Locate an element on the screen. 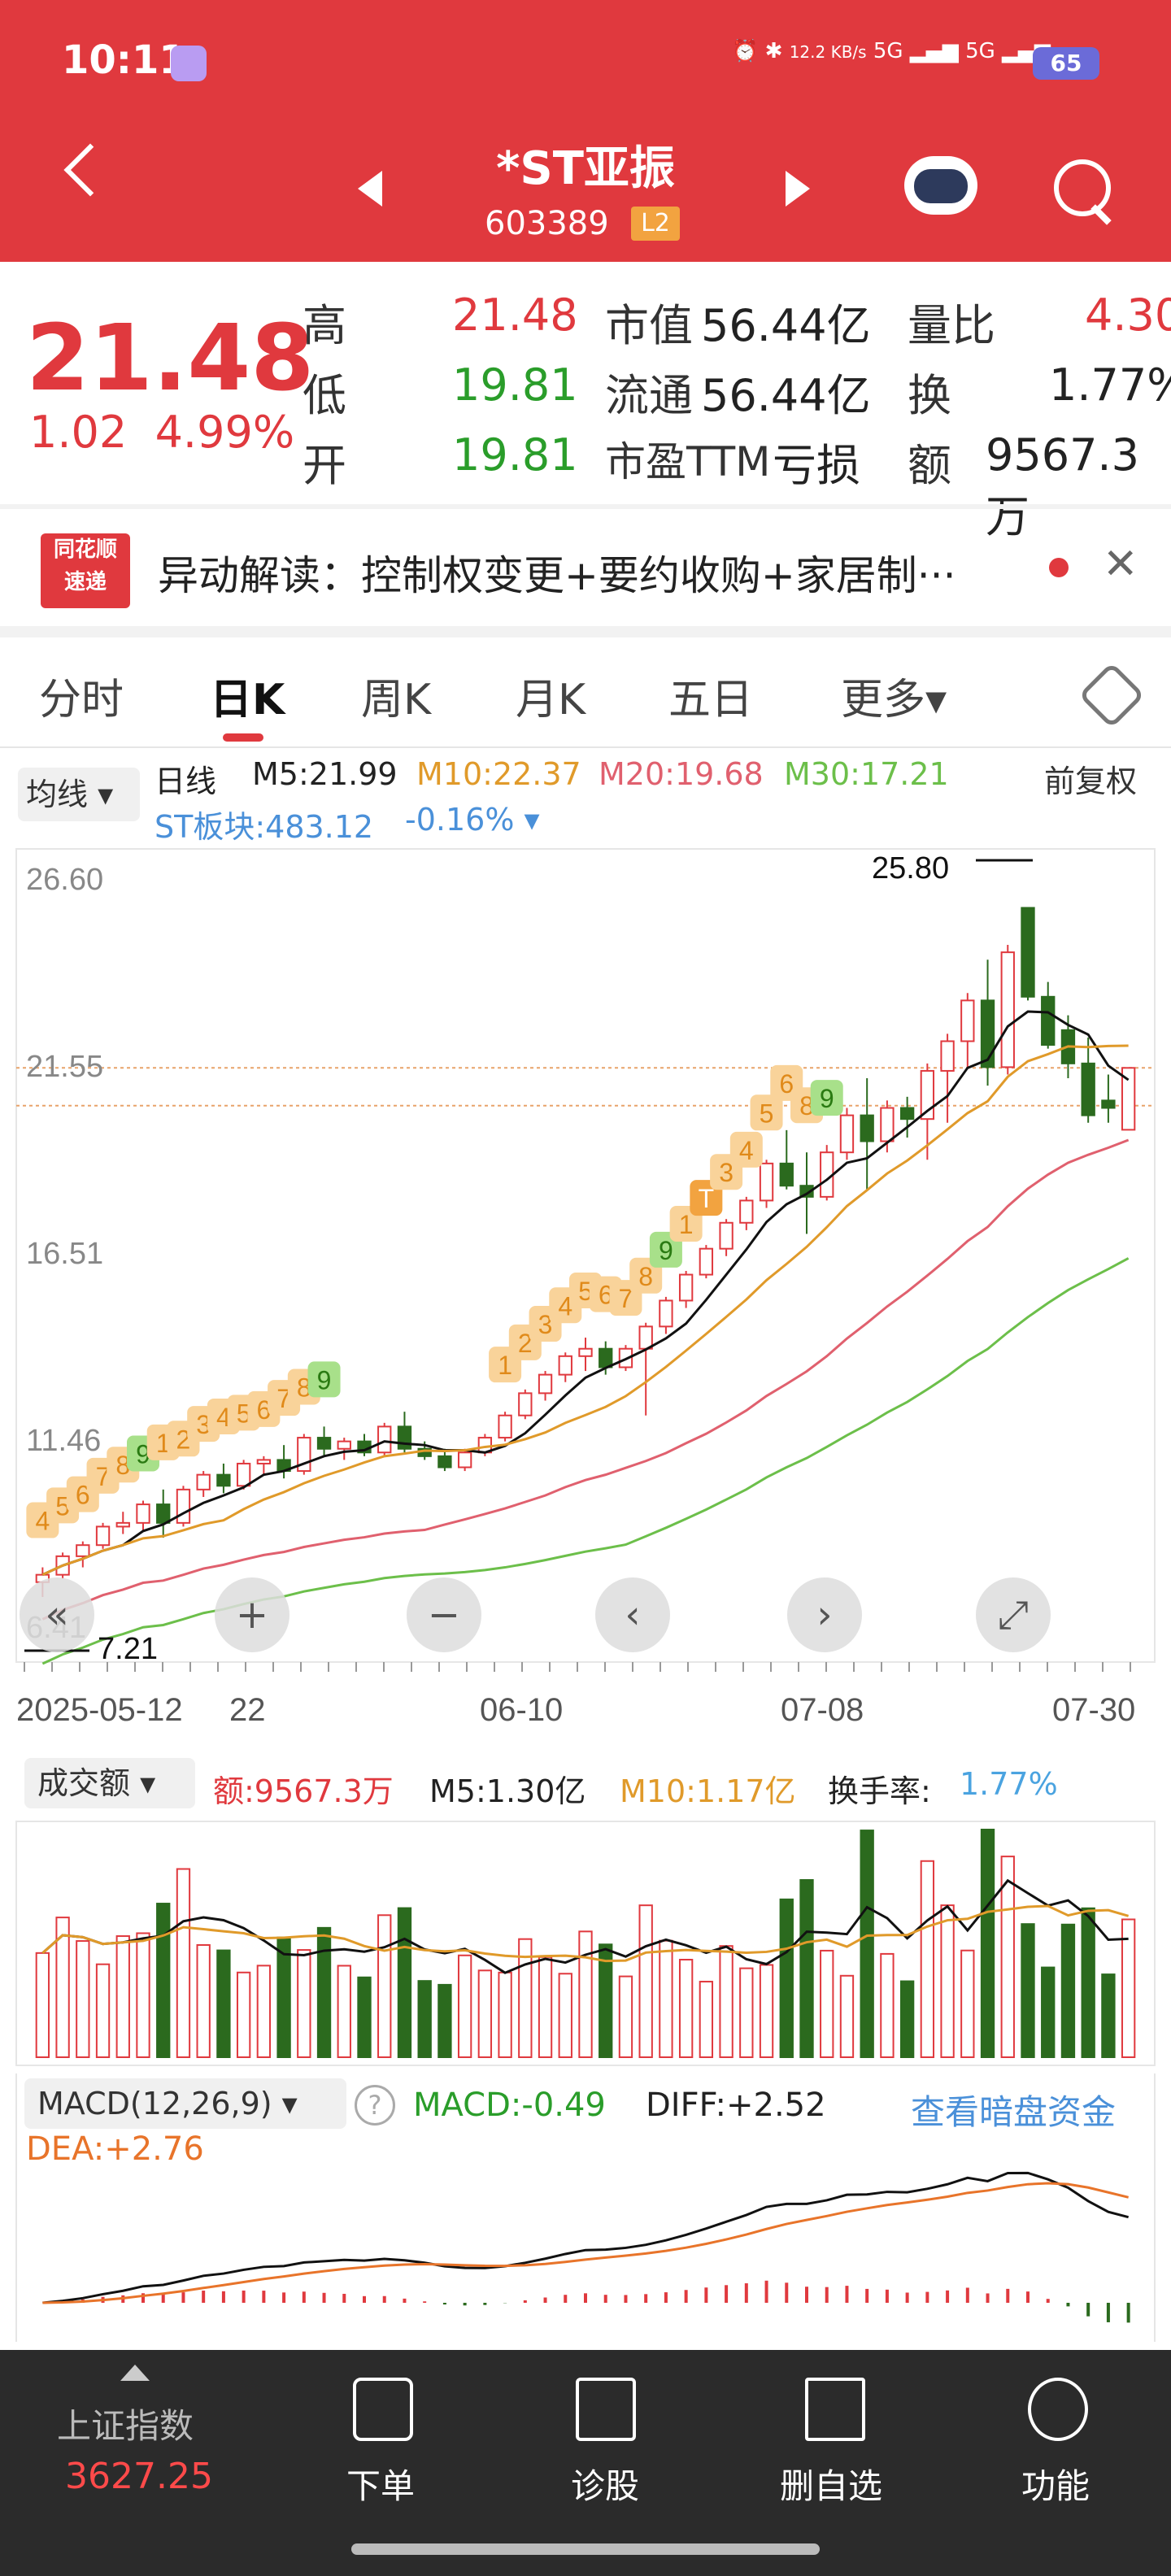  high-value: 21.48 is located at coordinates (515, 315).